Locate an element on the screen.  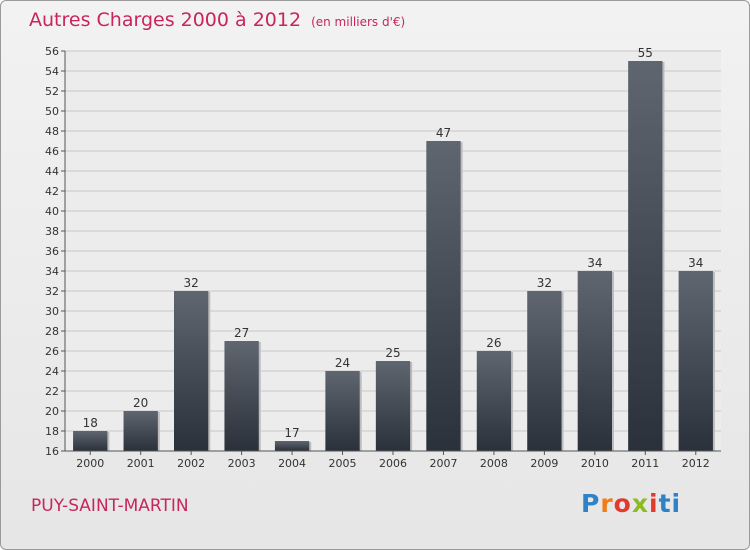
y-tick-label: 32 is located at coordinates (52, 291).